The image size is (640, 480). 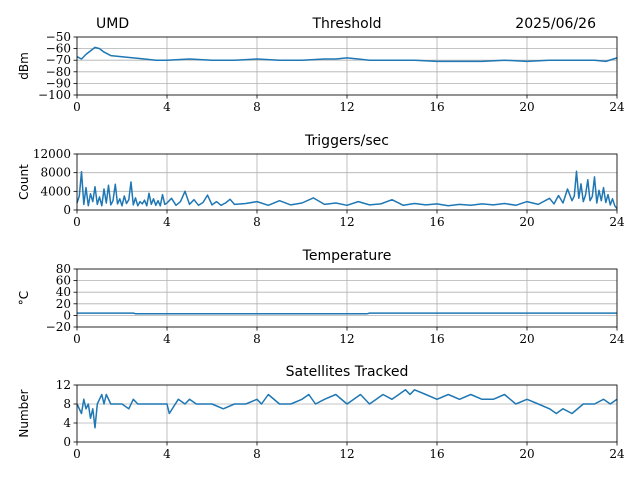 I want to click on y-tick-label: 4000, so click(x=55, y=191).